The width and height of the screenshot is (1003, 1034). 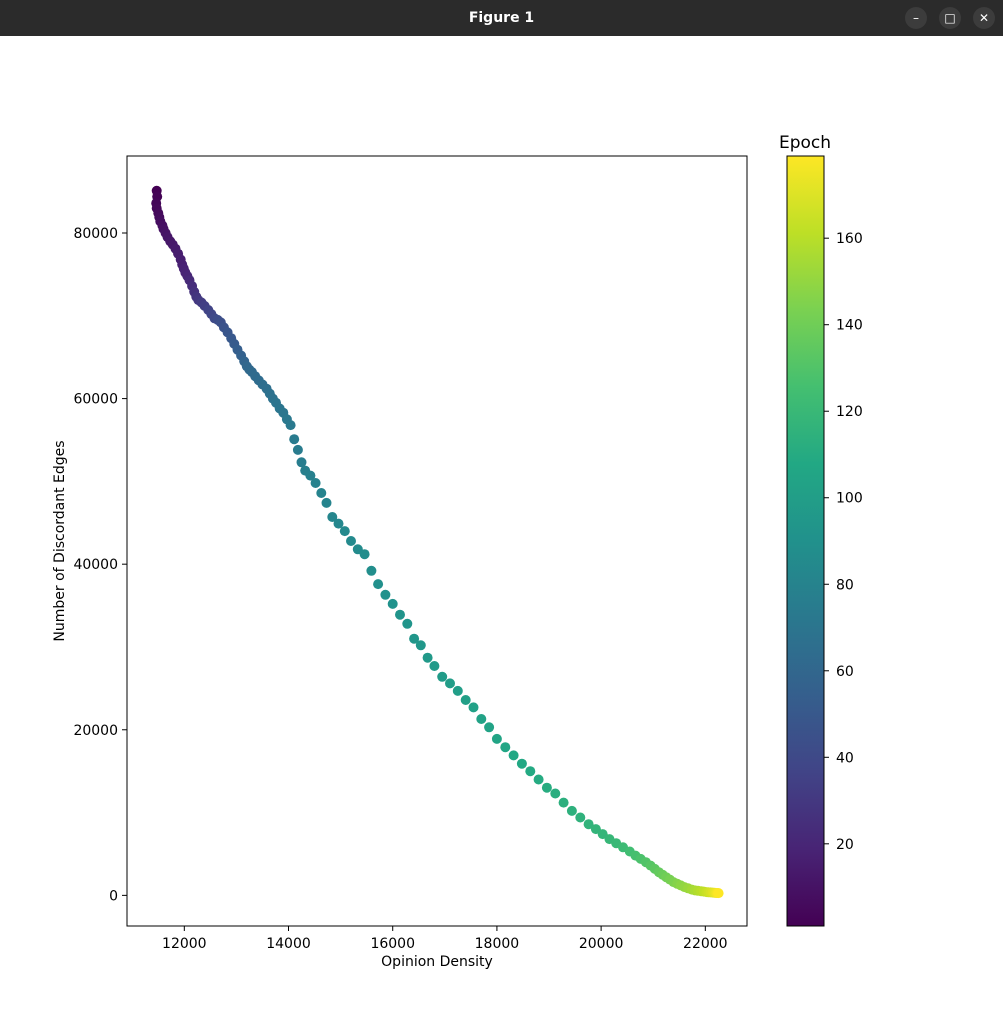 I want to click on window-title: Figure 1, so click(x=501, y=18).